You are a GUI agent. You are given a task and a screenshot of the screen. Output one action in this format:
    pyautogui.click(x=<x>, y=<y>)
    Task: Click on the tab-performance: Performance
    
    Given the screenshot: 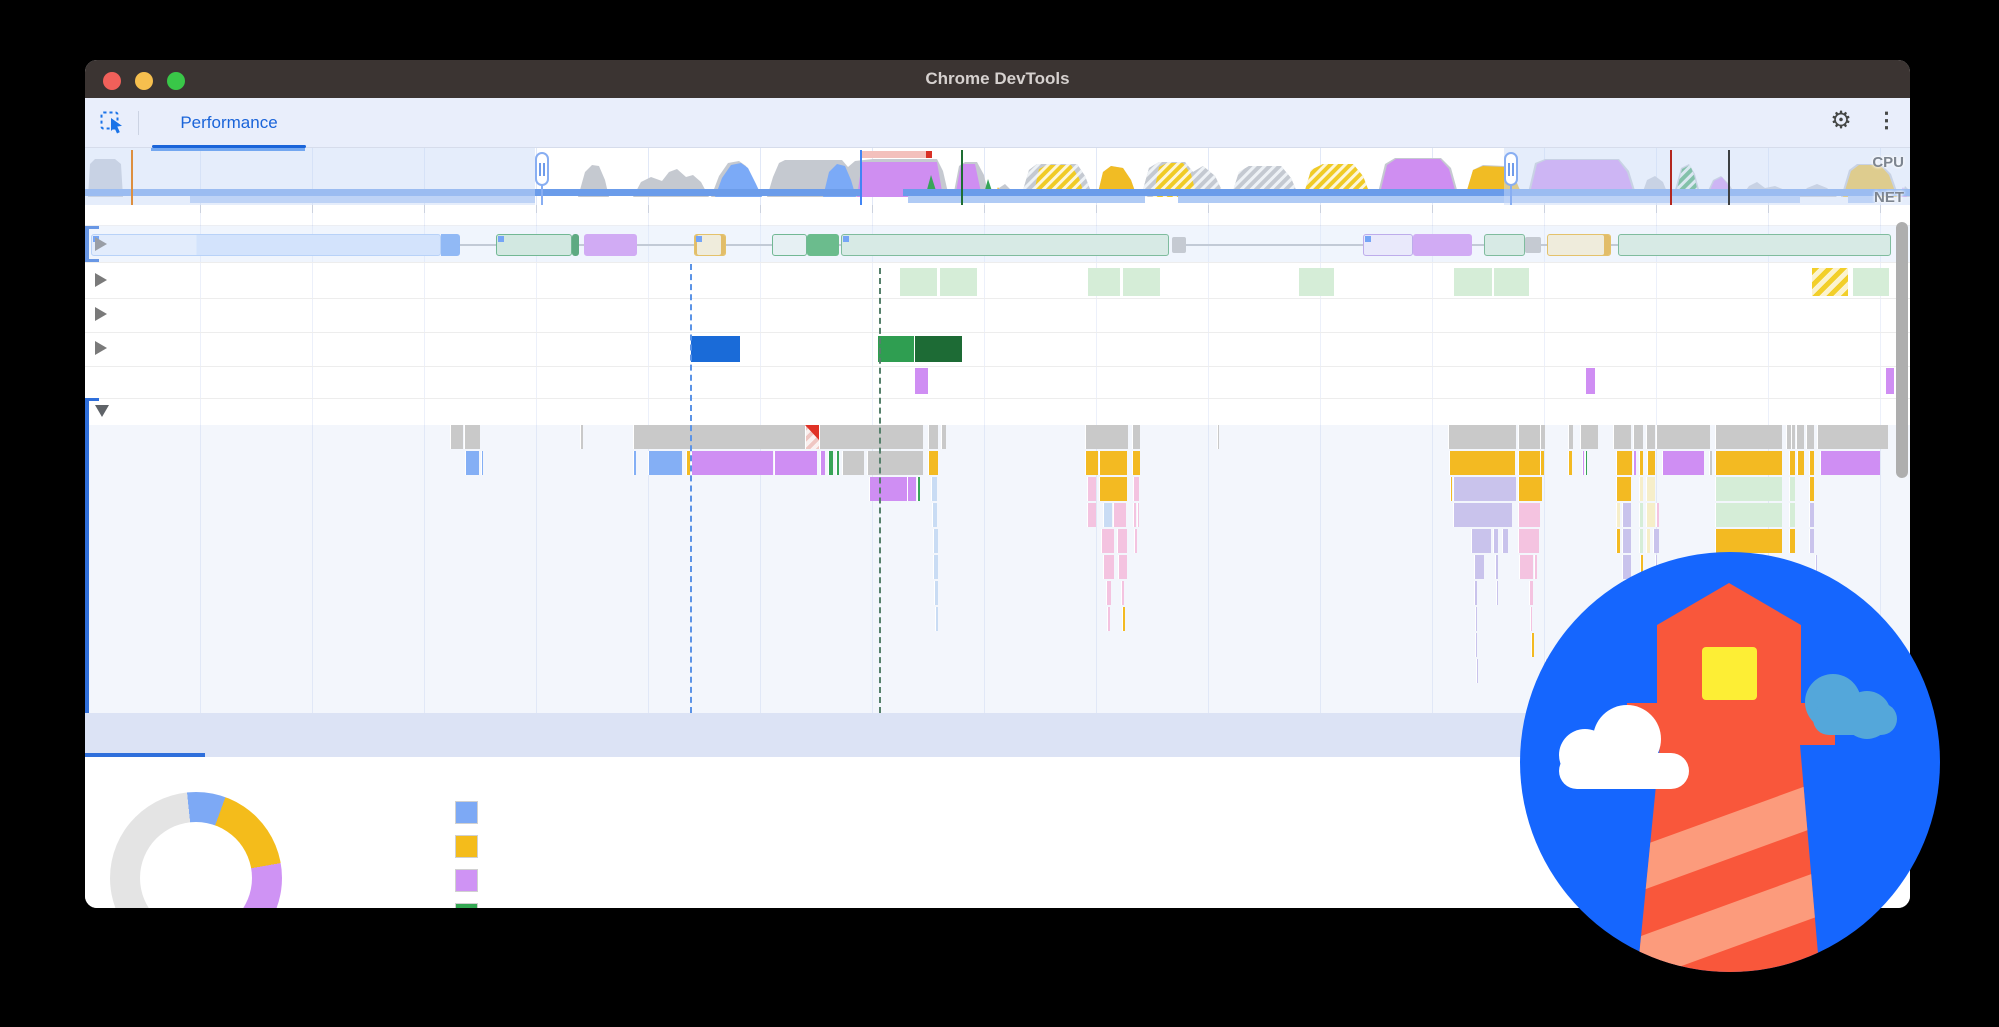 What is the action you would take?
    pyautogui.click(x=229, y=122)
    